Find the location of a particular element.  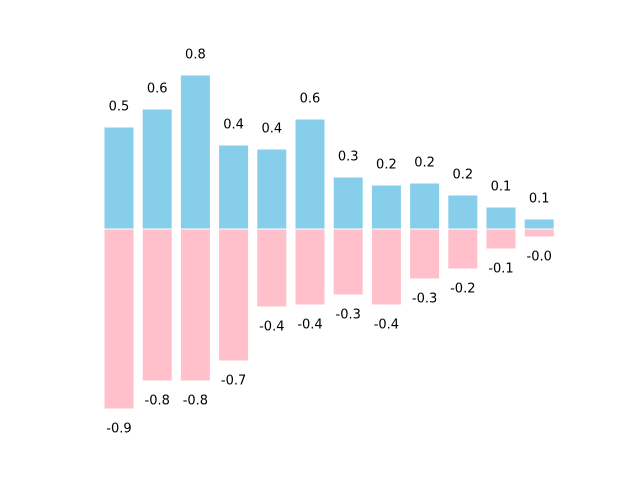

positive-value-label-10: 0.2 is located at coordinates (462, 175).